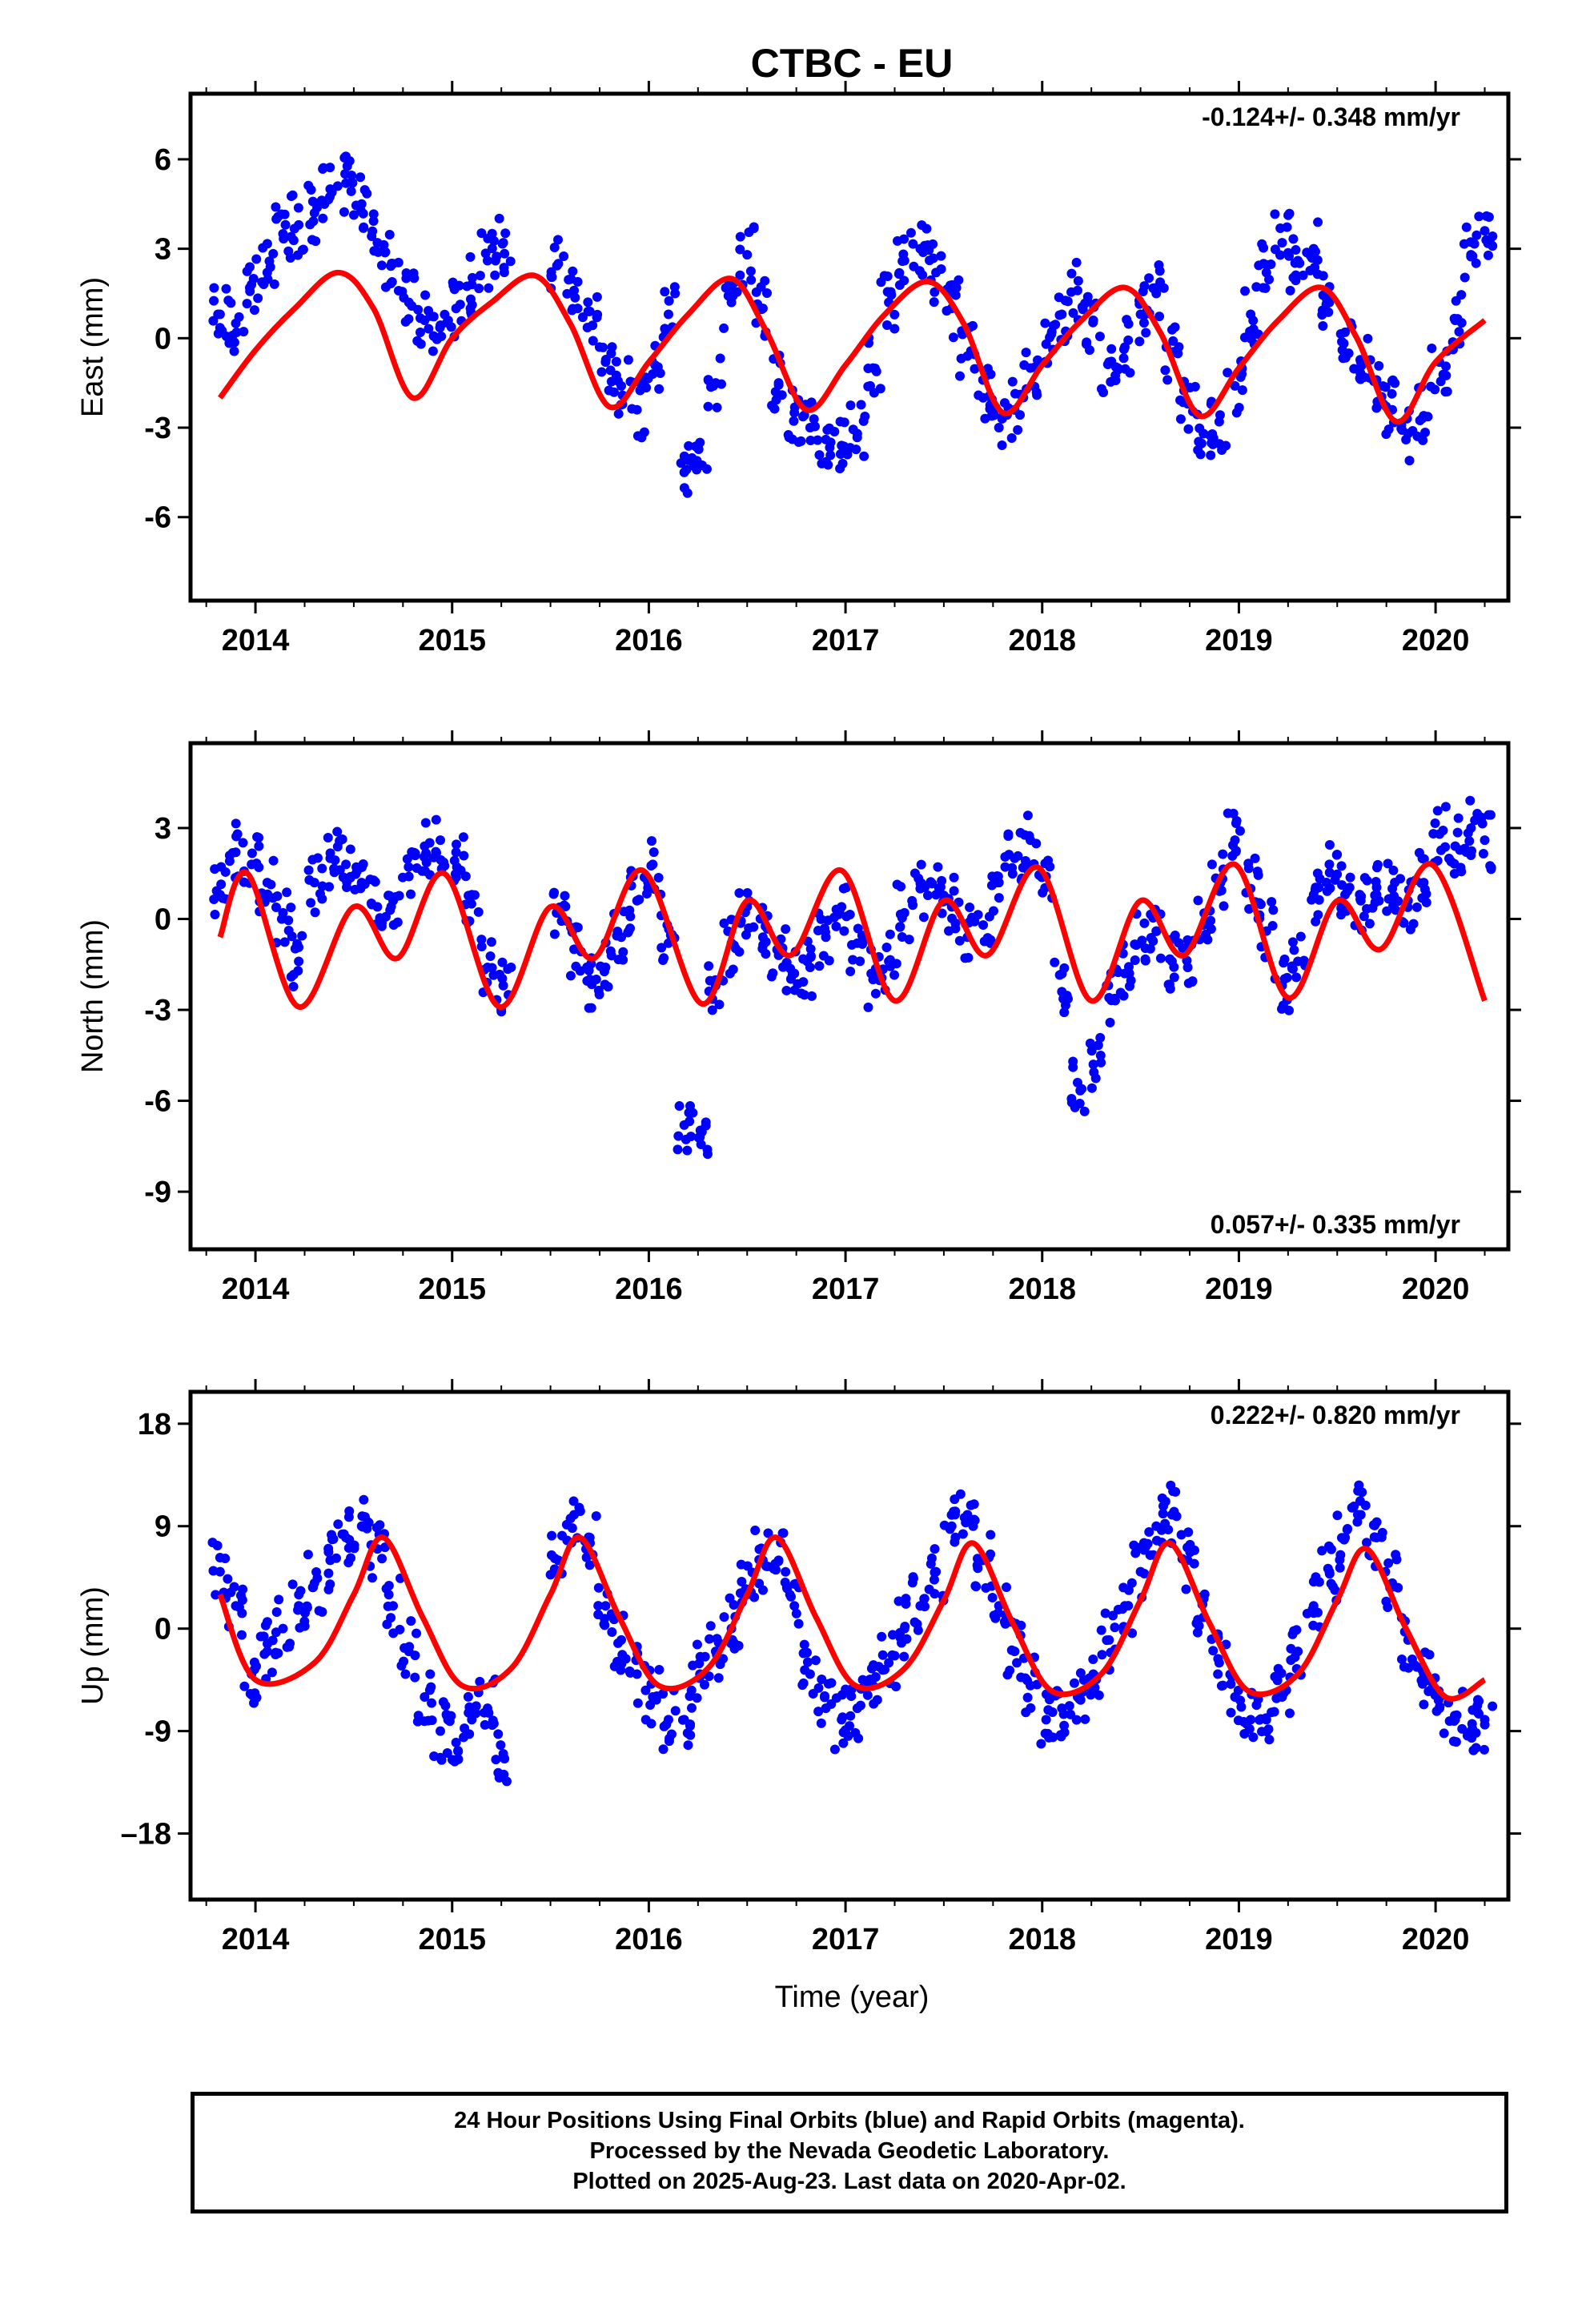 The height and width of the screenshot is (2324, 1582). Describe the element at coordinates (1042, 640) in the screenshot. I see `x-tick-label: 2018` at that location.